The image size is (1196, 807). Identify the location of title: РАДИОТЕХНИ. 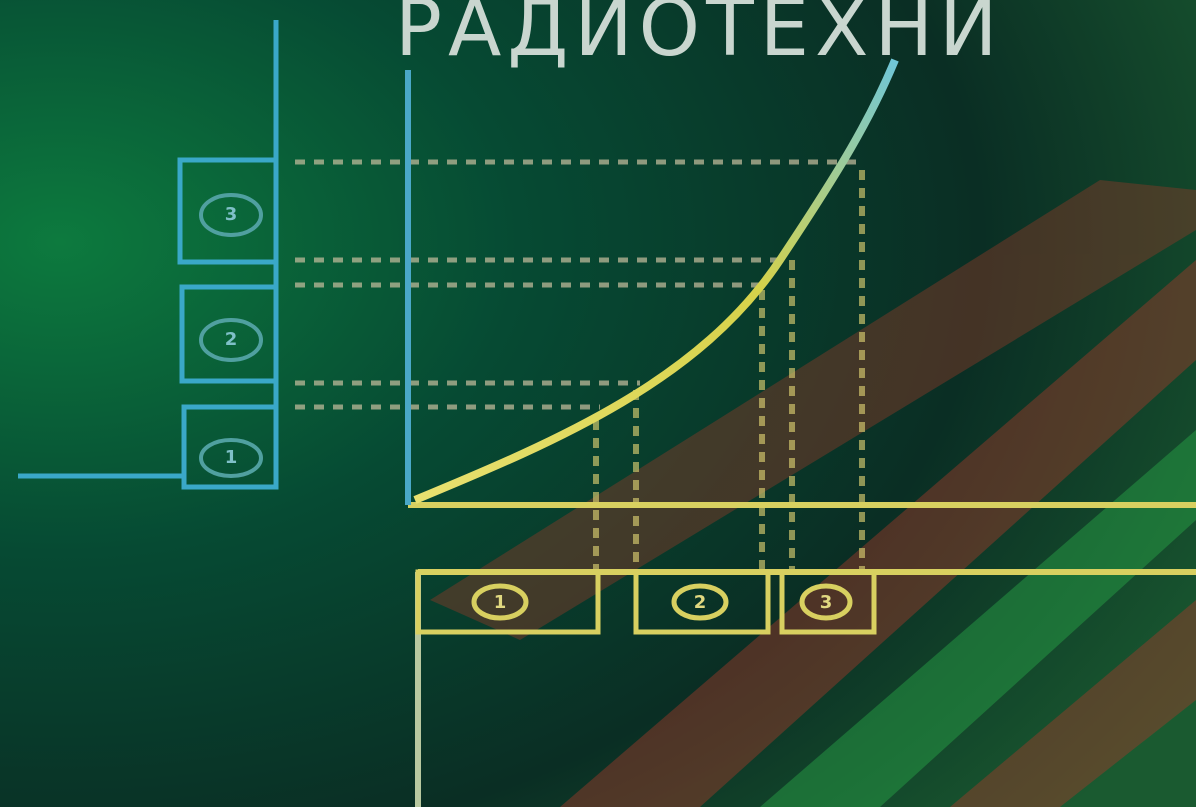
(699, 37).